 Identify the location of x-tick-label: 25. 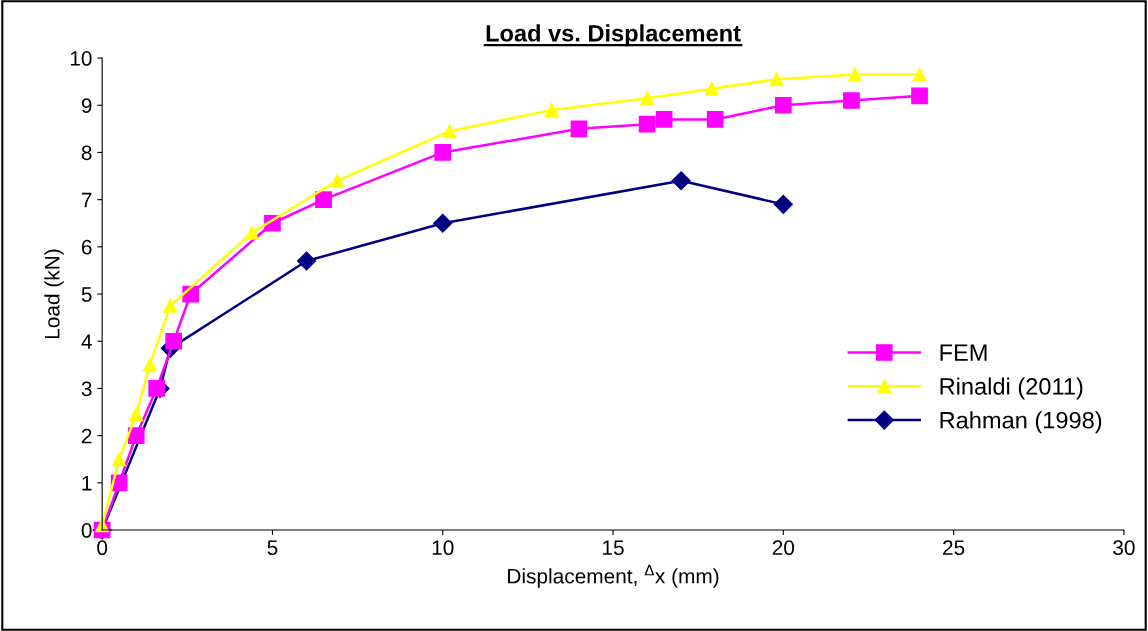
(954, 548).